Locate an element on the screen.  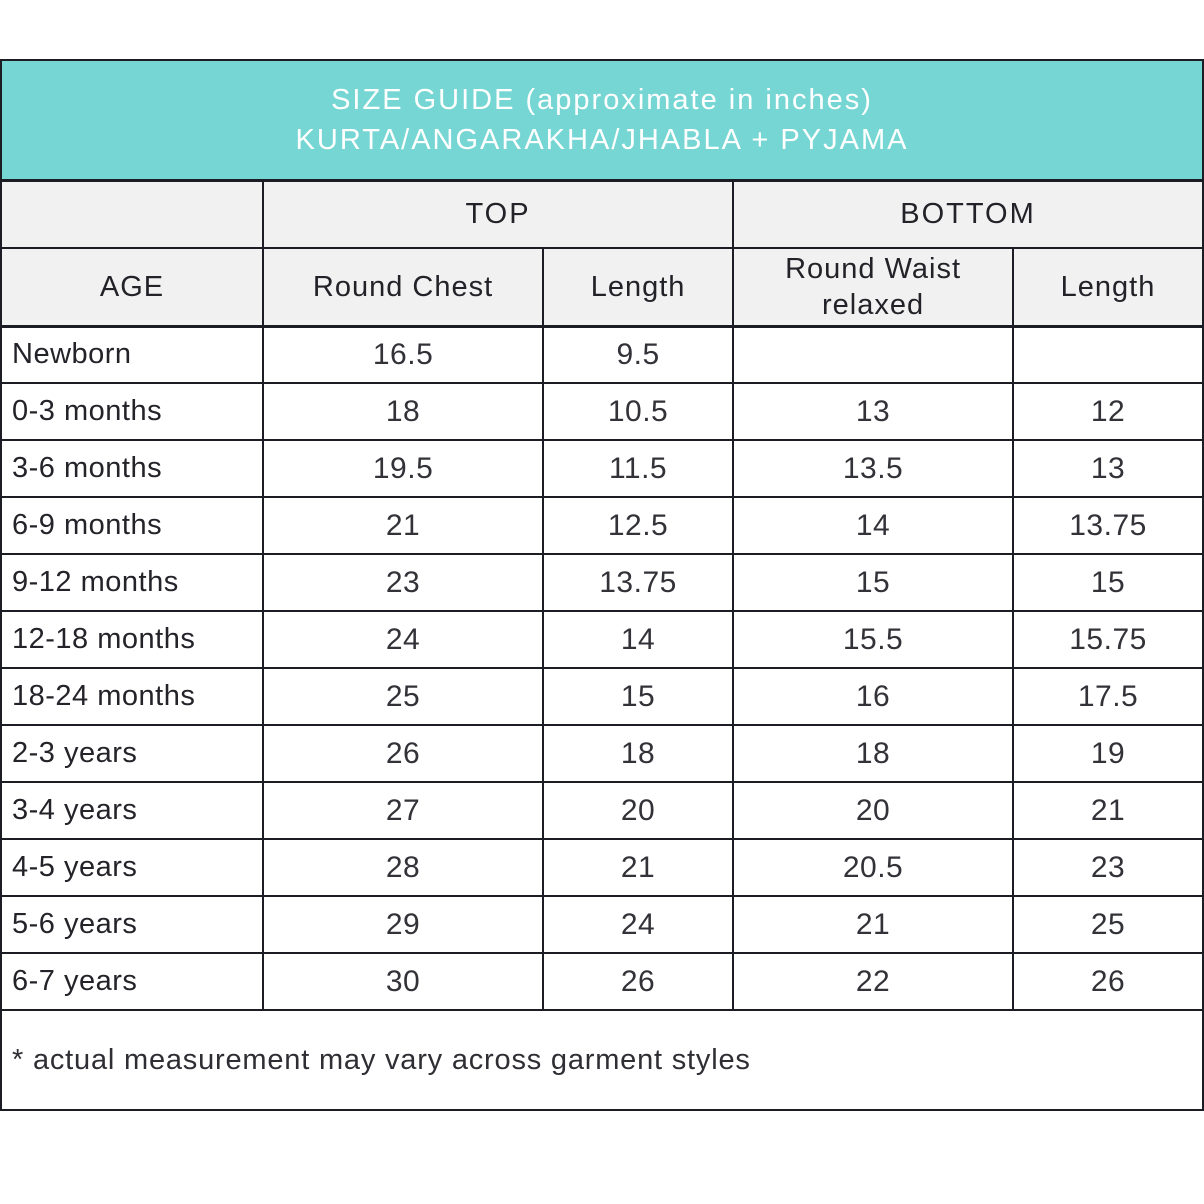
age-cell: Newborn is located at coordinates (132, 354).